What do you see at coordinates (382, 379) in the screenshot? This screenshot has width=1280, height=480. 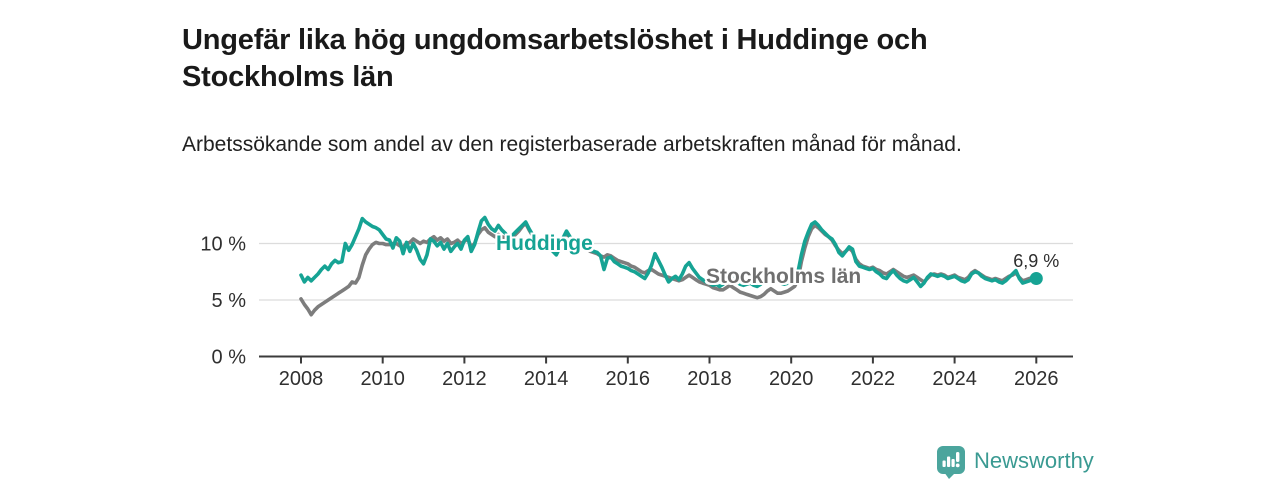 I see `x-tick-label: 2010` at bounding box center [382, 379].